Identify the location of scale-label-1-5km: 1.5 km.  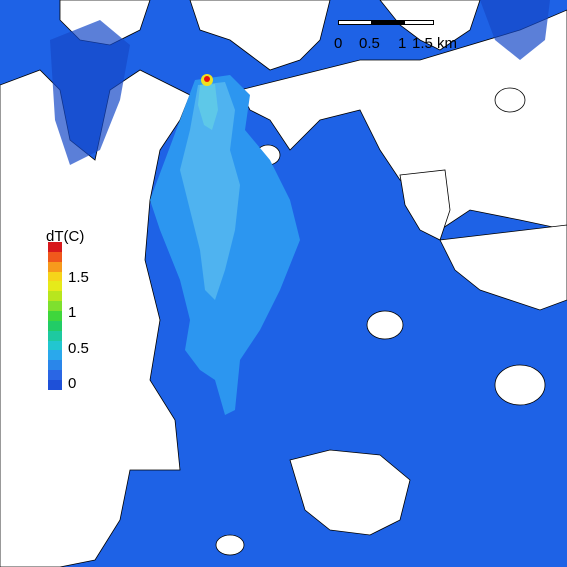
(435, 43).